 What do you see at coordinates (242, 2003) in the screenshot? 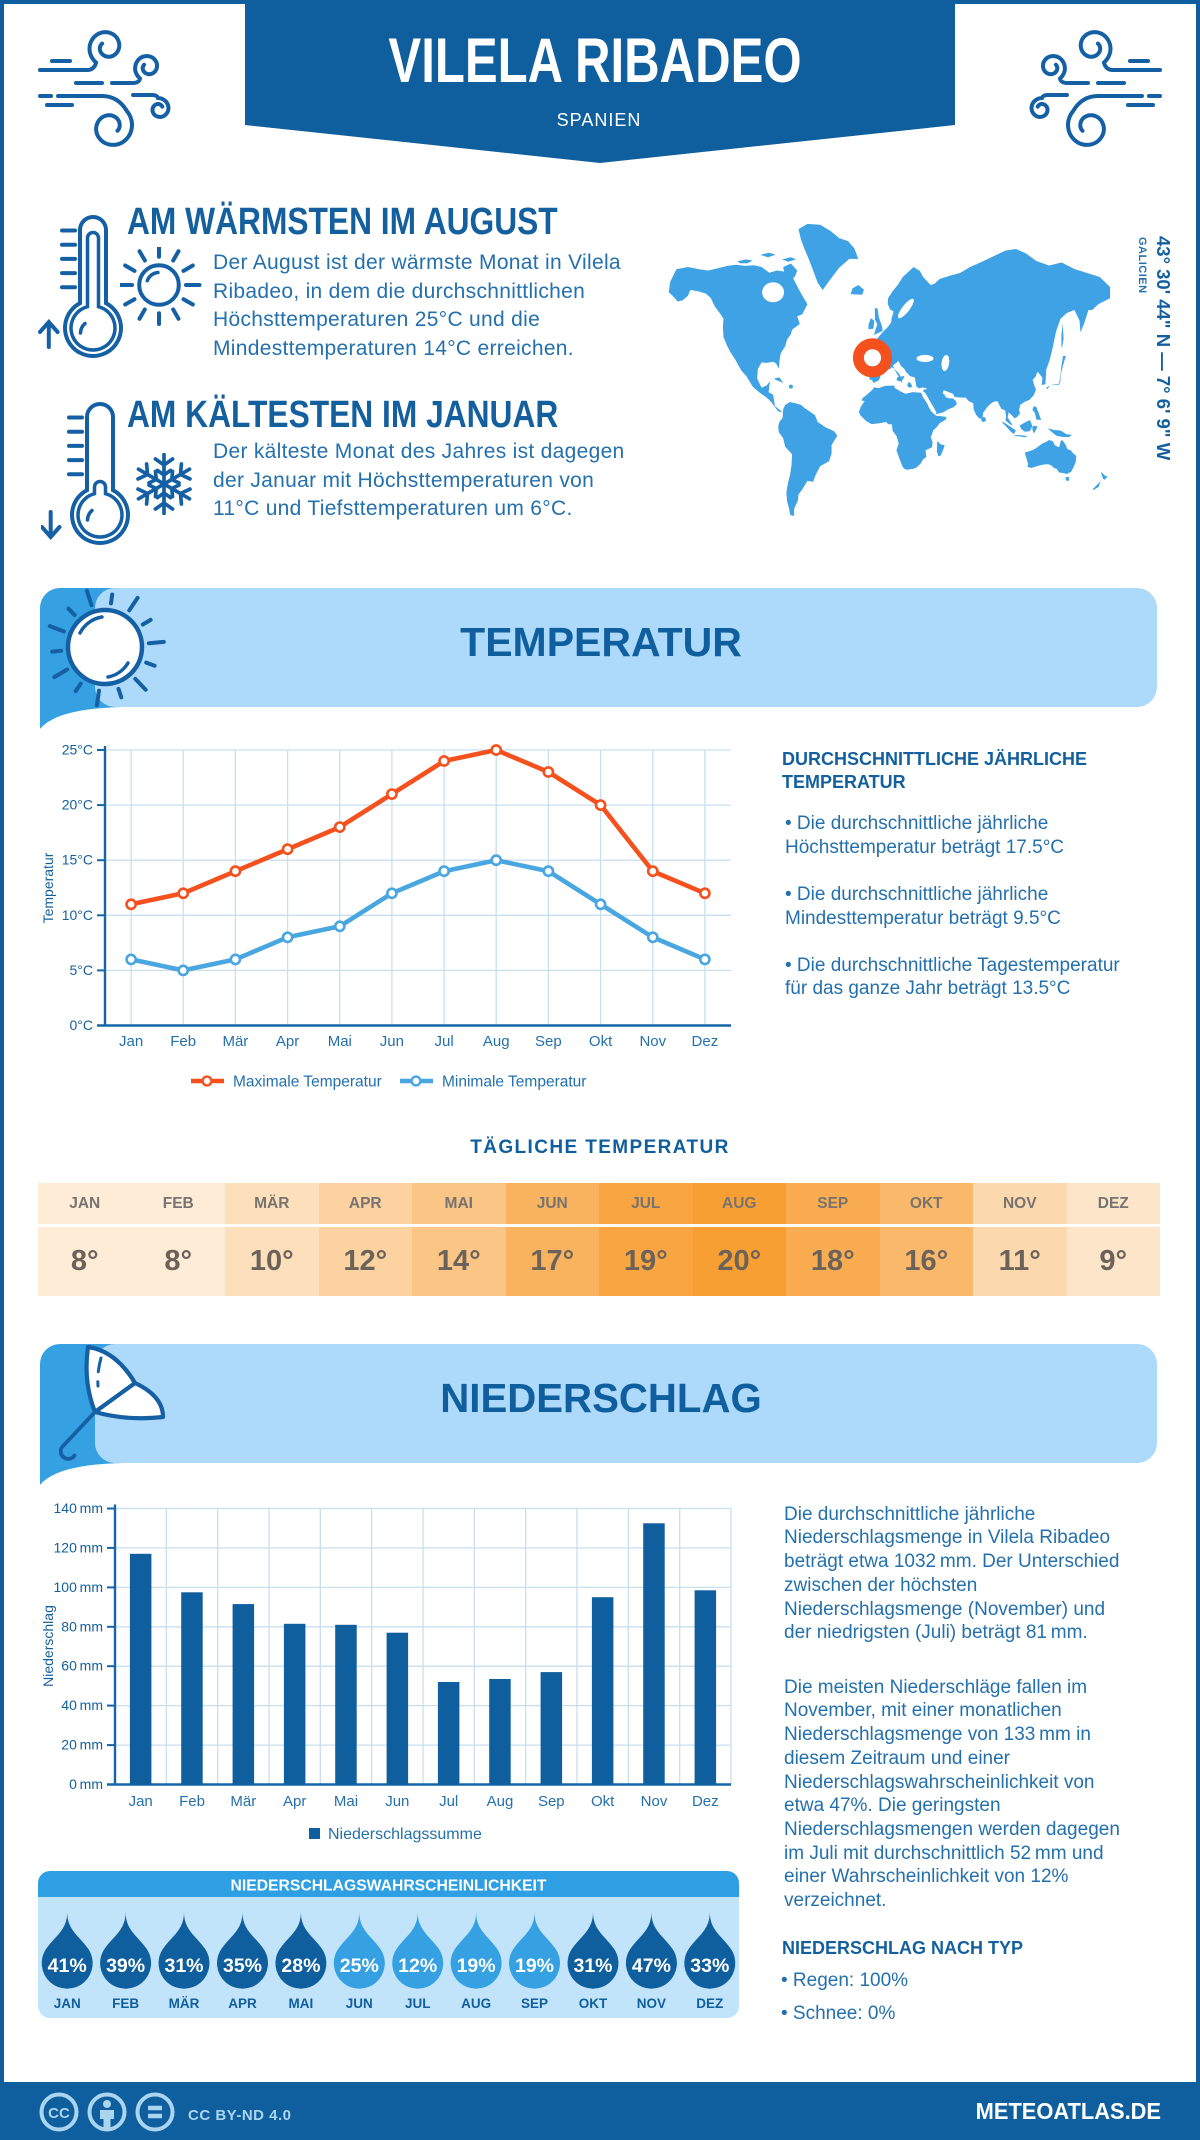
I see `svg-text: APR` at bounding box center [242, 2003].